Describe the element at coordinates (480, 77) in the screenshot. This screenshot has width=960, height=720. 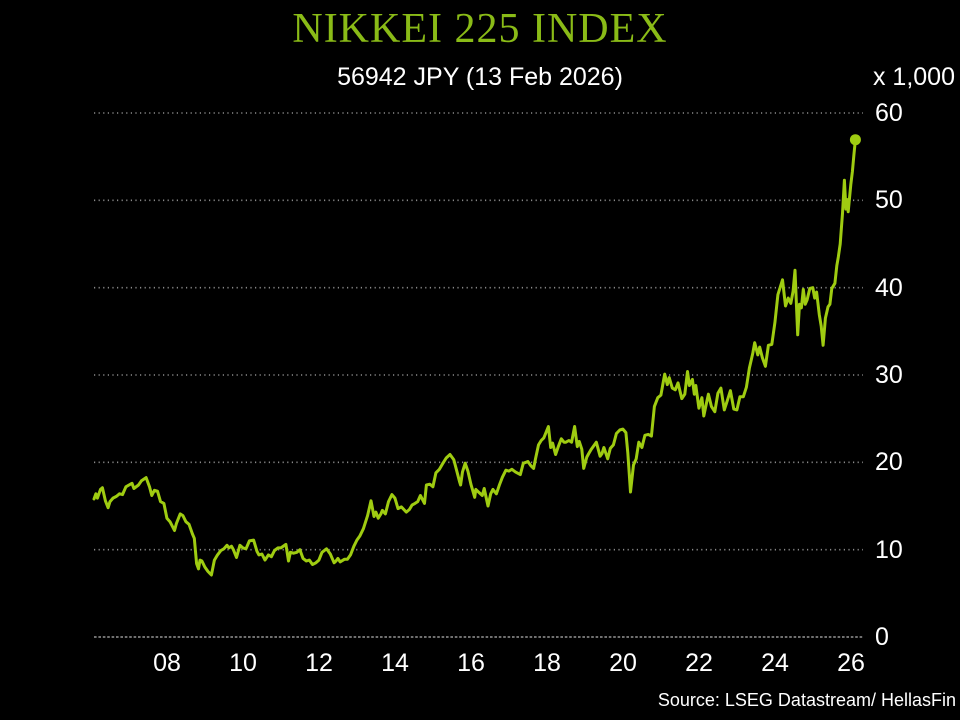
I see `chart-subtitle: 56942 JPY (13 Feb 2026)` at that location.